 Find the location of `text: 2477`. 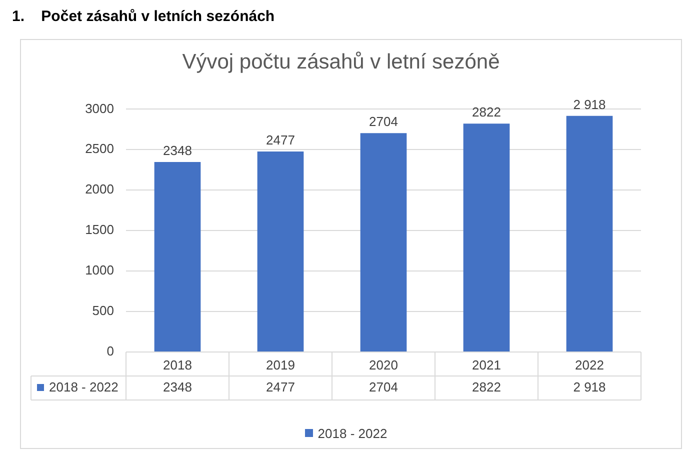

text: 2477 is located at coordinates (280, 140).